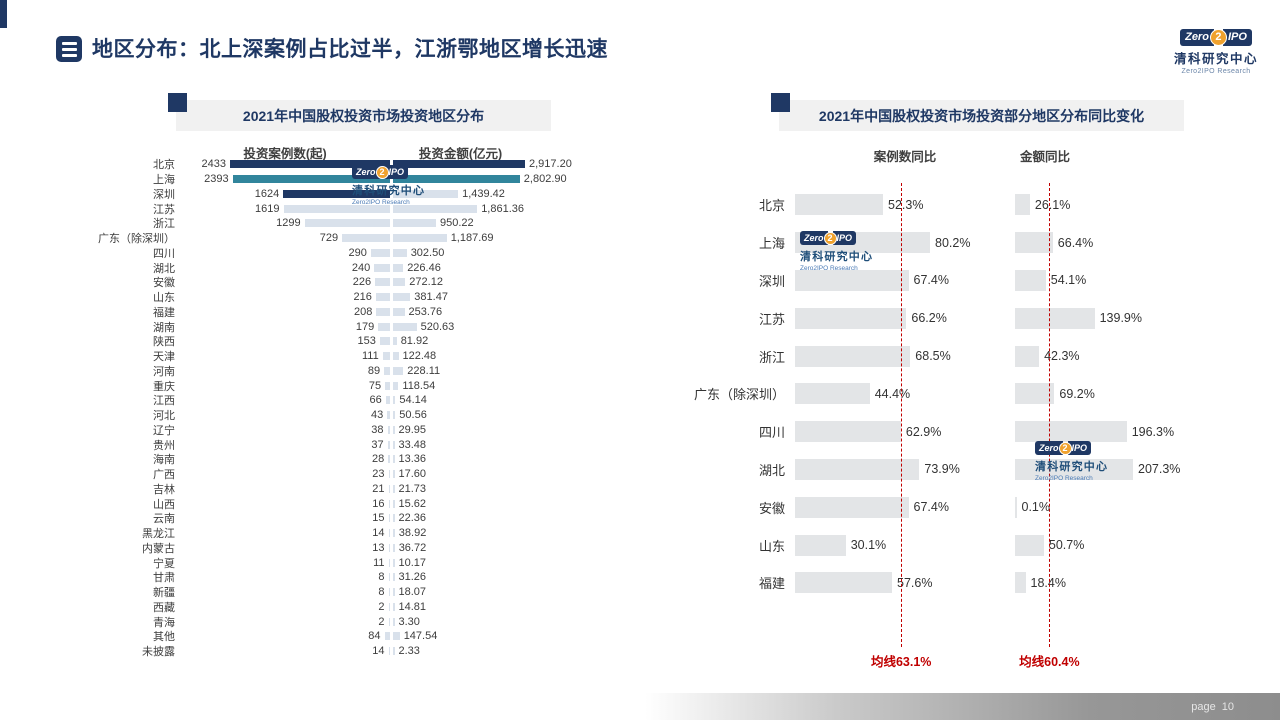 Image resolution: width=1280 pixels, height=720 pixels. What do you see at coordinates (739, 395) in the screenshot?
I see `region-label: 广东（除深圳）` at bounding box center [739, 395].